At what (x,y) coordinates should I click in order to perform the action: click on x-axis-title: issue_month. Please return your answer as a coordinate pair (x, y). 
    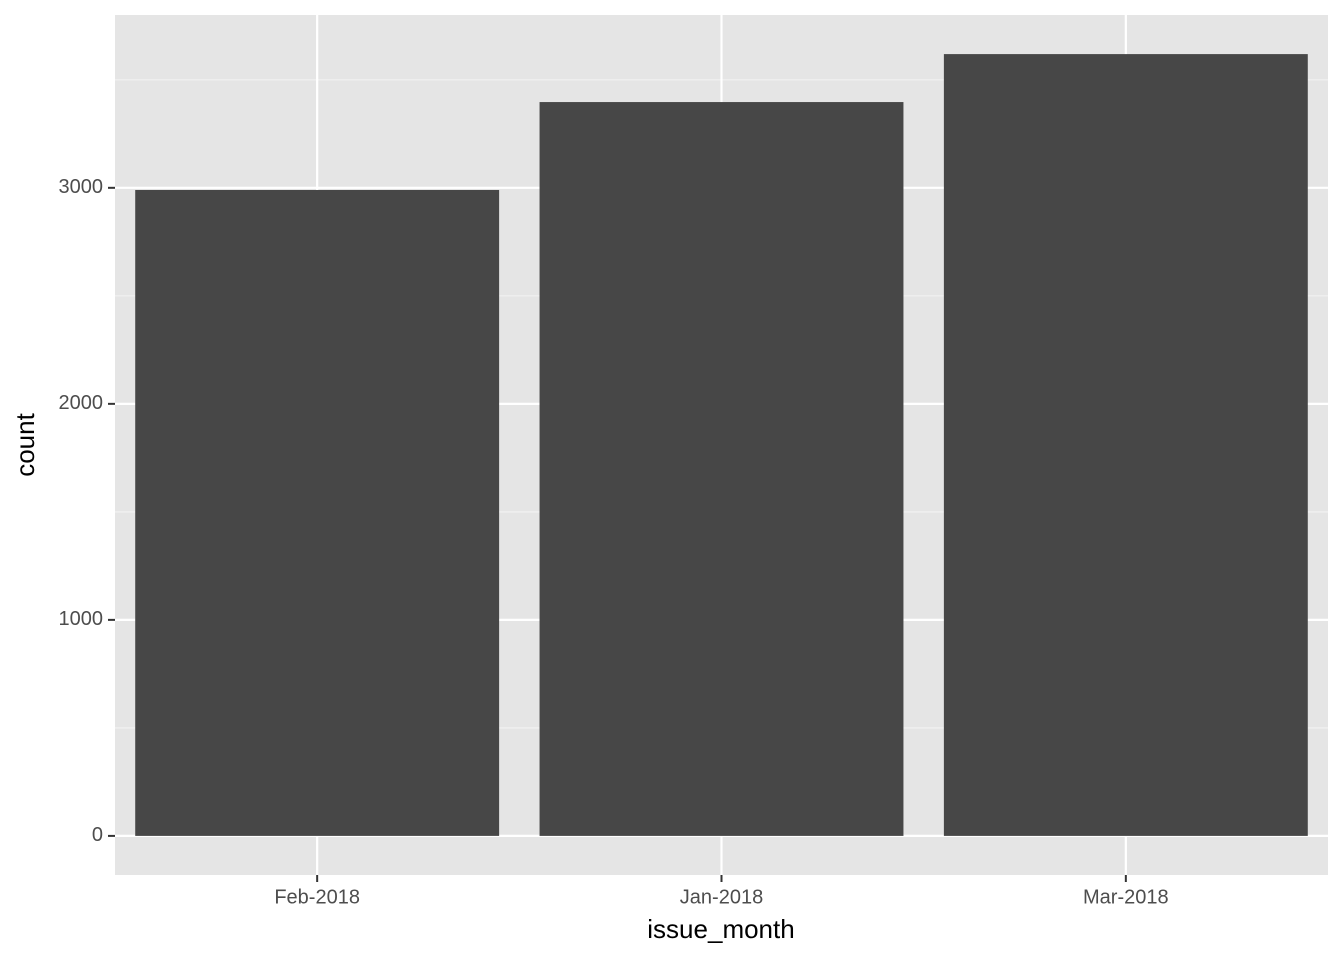
    Looking at the image, I should click on (720, 929).